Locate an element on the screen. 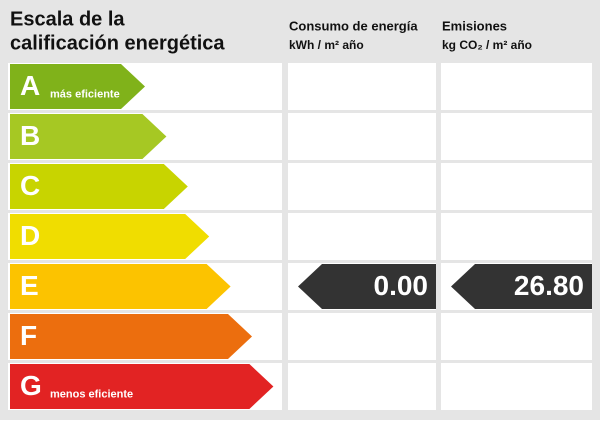 The height and width of the screenshot is (425, 600). rating-letter: F is located at coordinates (28, 335).